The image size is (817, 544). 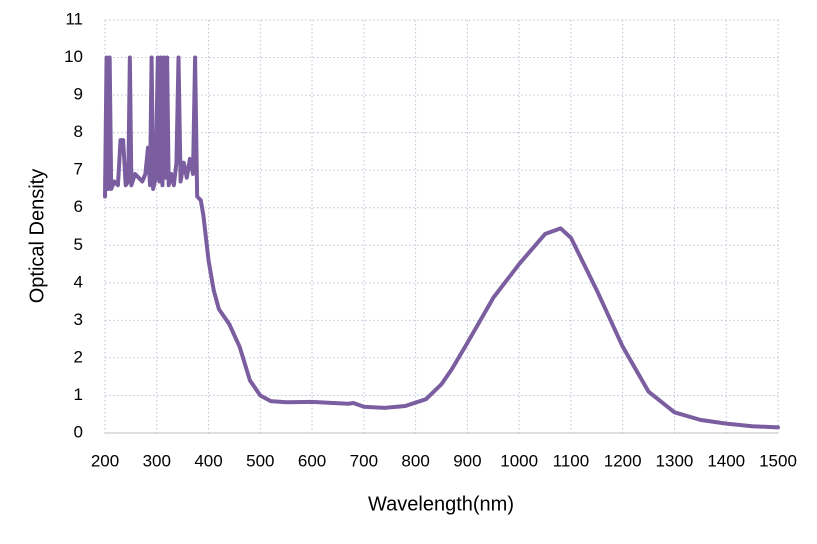 I want to click on y-axis-title: Optical Density, so click(x=37, y=236).